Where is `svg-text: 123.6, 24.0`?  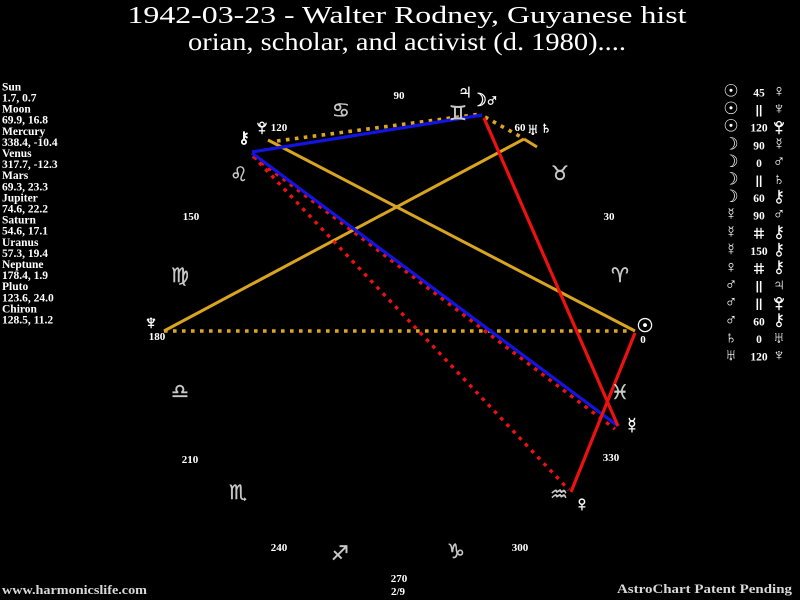
svg-text: 123.6, 24.0 is located at coordinates (28, 298).